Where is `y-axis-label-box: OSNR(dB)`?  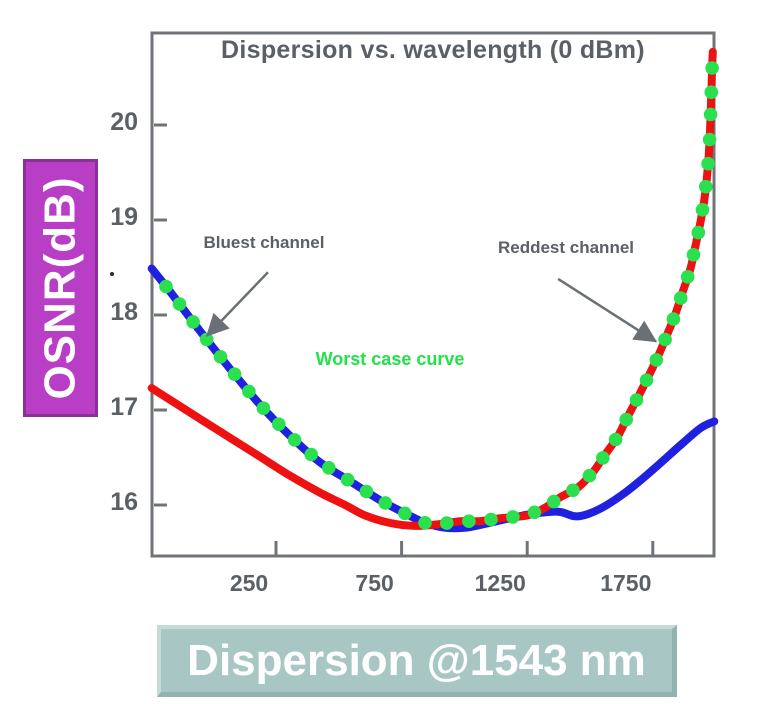
y-axis-label-box: OSNR(dB) is located at coordinates (60, 288).